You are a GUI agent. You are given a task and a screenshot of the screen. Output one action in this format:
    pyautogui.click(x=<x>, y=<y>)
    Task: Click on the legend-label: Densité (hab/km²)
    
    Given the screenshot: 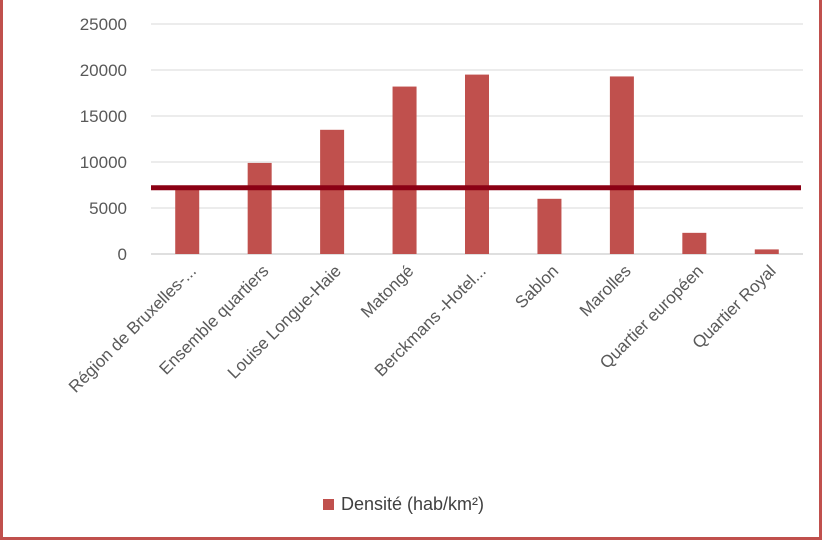 What is the action you would take?
    pyautogui.click(x=413, y=504)
    